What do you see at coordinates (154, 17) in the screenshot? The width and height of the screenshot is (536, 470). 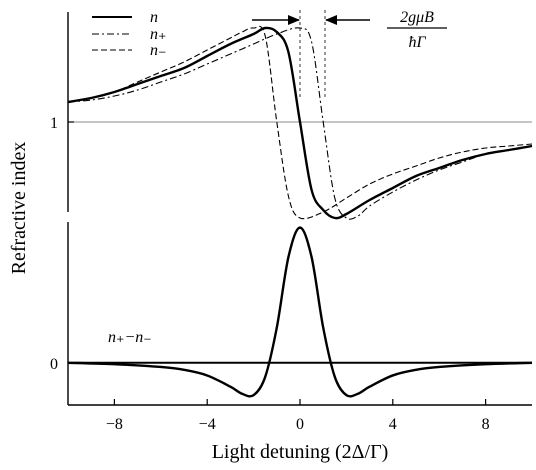 I see `legend-label-n: n` at bounding box center [154, 17].